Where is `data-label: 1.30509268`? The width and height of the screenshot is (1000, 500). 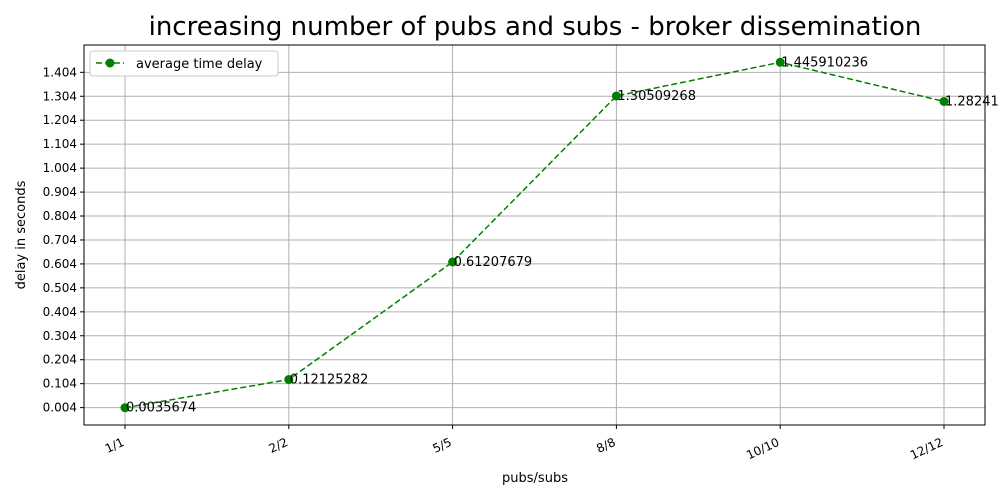 data-label: 1.30509268 is located at coordinates (656, 96).